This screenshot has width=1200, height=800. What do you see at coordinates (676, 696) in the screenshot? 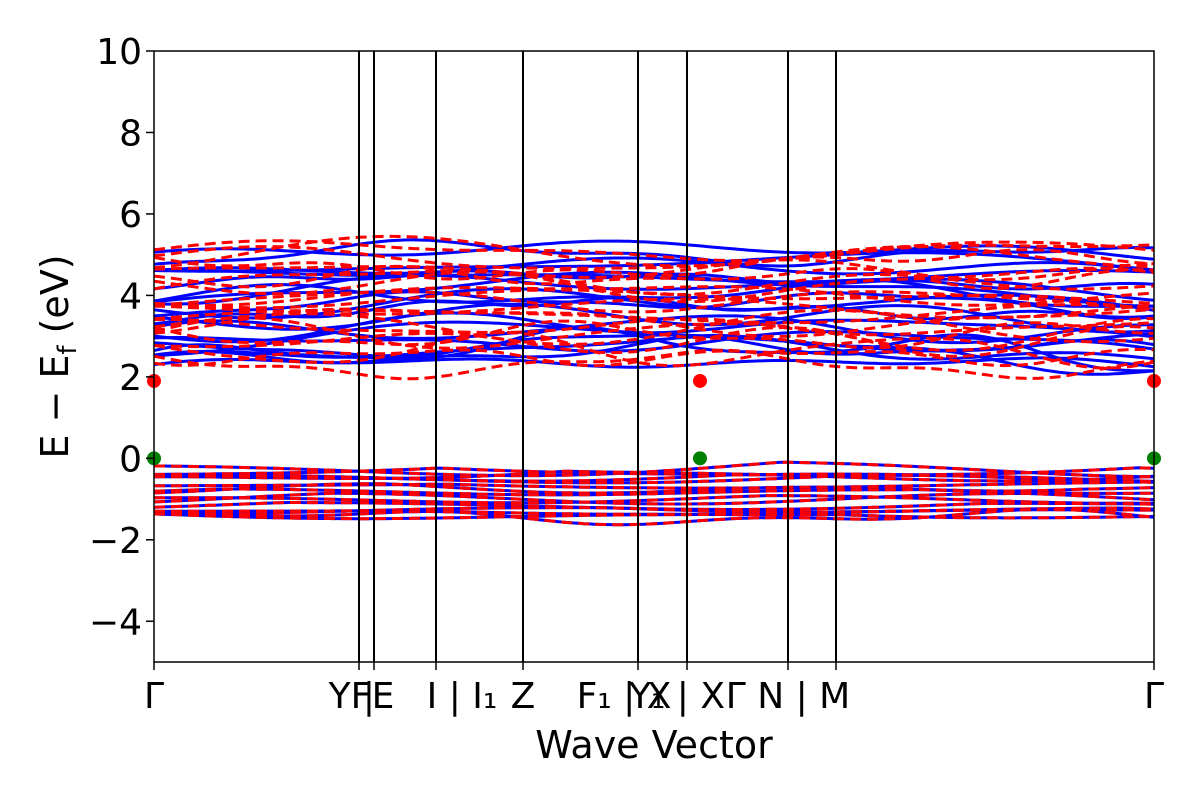
I see `x-tick-label: Y₁ | X` at bounding box center [676, 696].